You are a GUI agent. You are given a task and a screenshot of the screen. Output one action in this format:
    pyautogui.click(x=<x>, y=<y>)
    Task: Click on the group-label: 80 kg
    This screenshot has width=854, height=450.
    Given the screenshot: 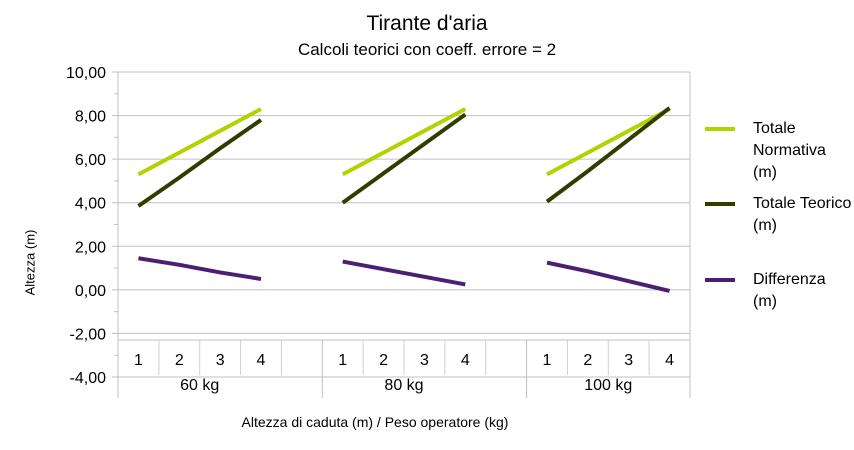 What is the action you would take?
    pyautogui.click(x=403, y=385)
    